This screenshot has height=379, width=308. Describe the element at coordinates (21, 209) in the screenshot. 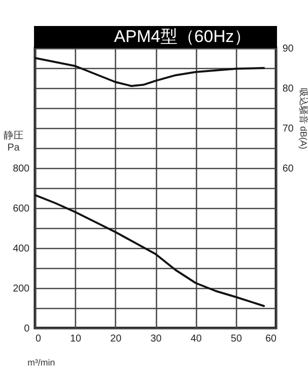

I see `y-tick-label: 600` at that location.